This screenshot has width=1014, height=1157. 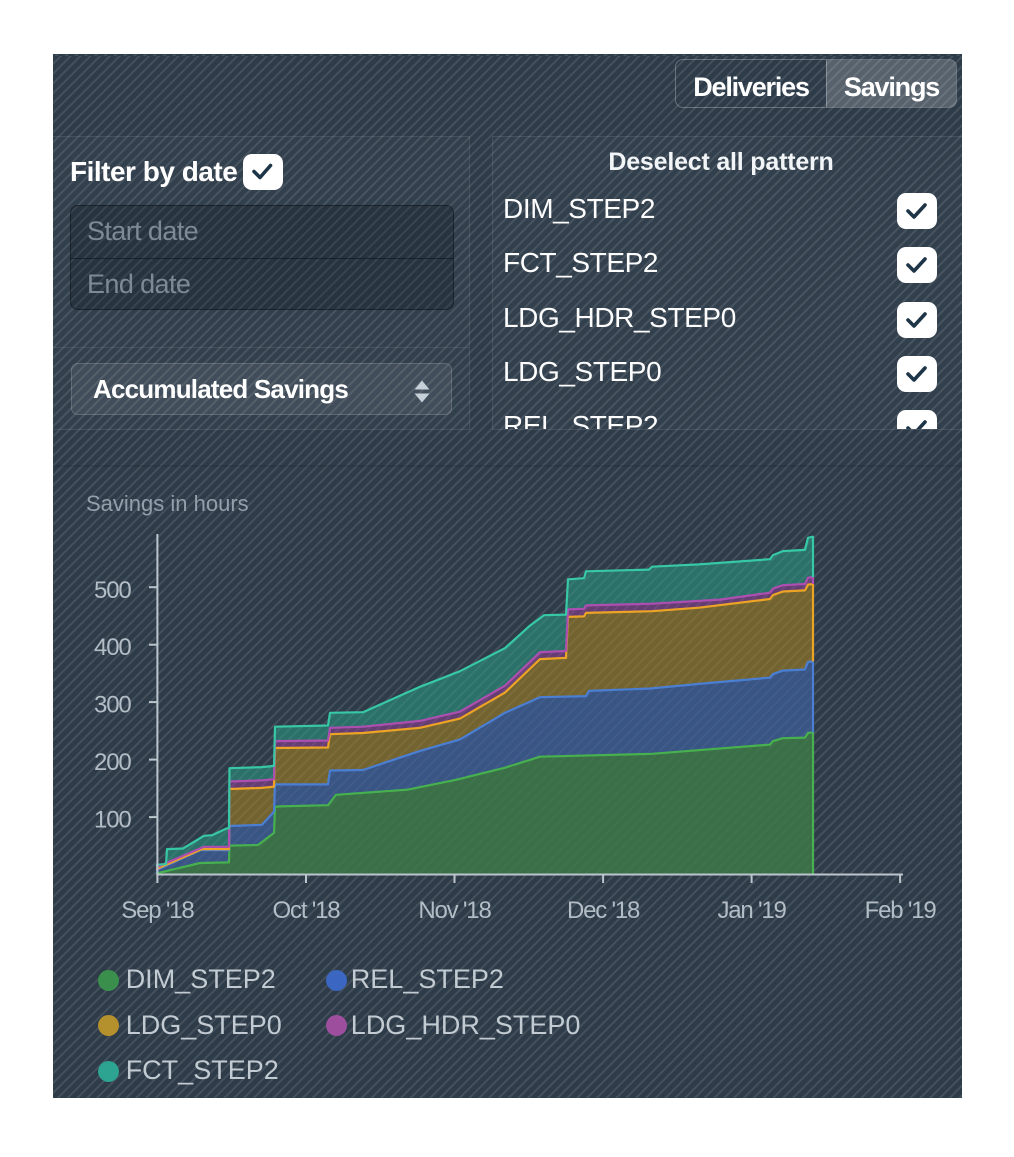 I want to click on svg-text: 200, so click(x=112, y=762).